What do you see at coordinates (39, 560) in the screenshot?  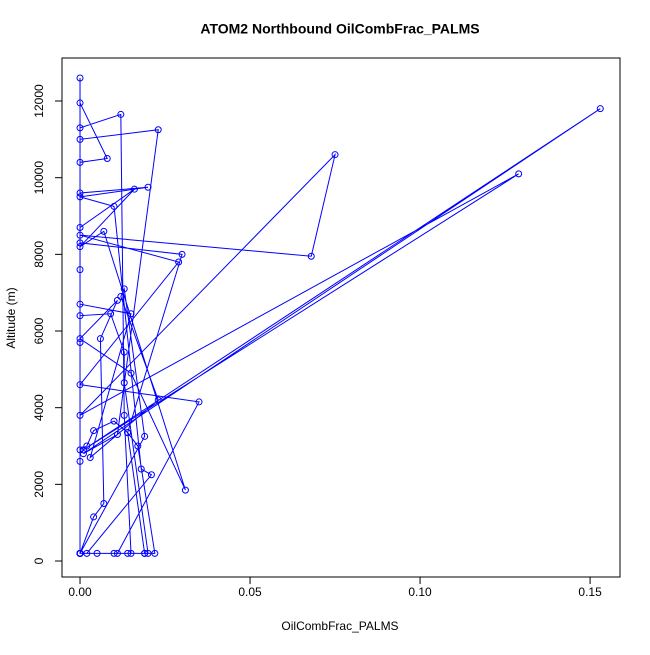 I see `y-tick-label: 0` at bounding box center [39, 560].